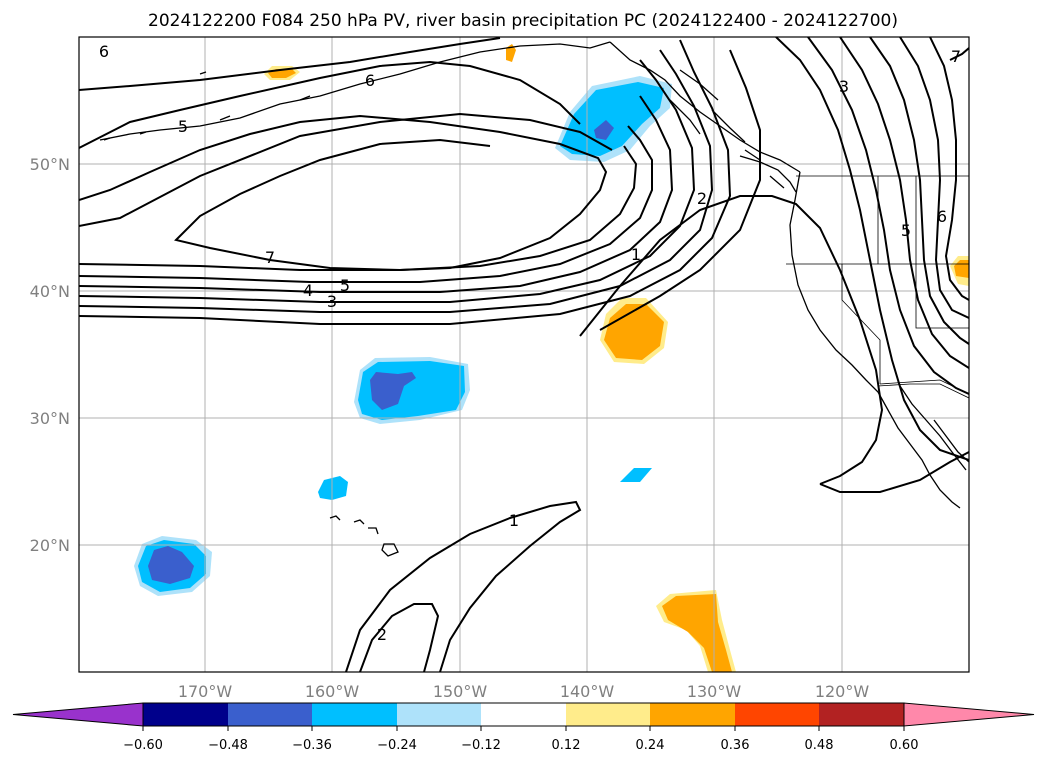 This screenshot has width=1047, height=765. What do you see at coordinates (397, 745) in the screenshot?
I see `colorbar-tick-label: −0.24` at bounding box center [397, 745].